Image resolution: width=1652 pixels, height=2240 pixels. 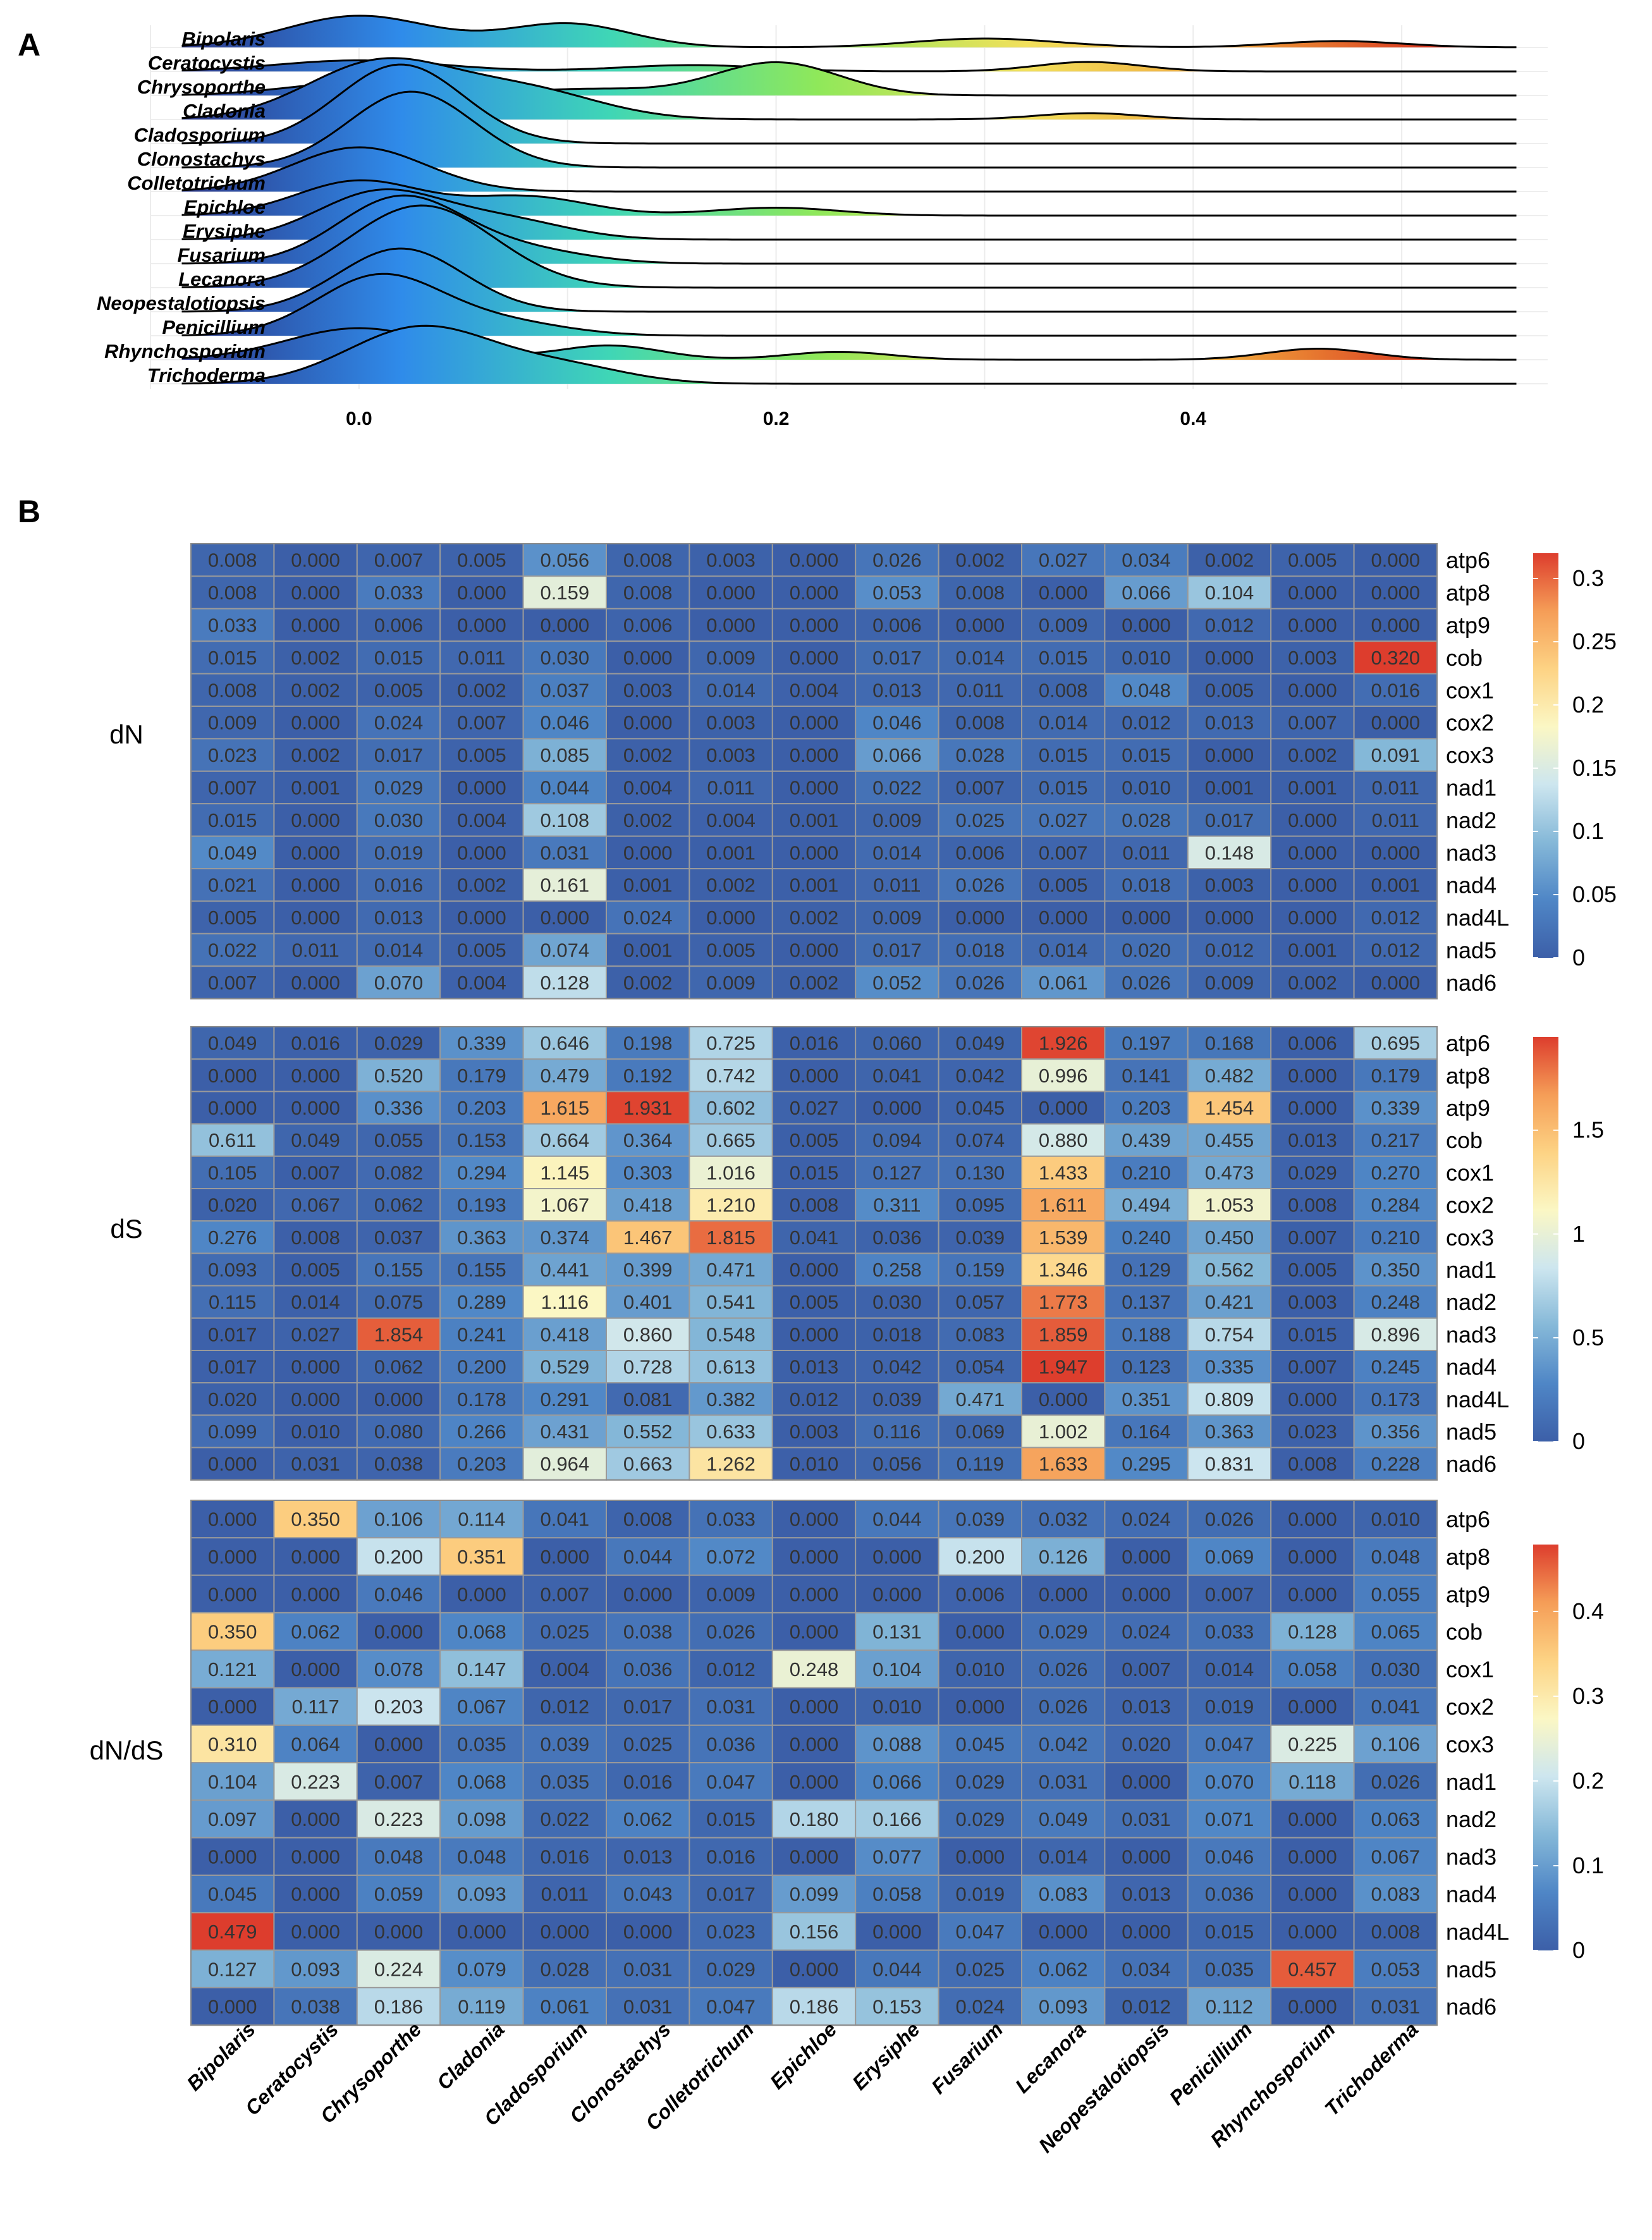 What do you see at coordinates (399, 2007) in the screenshot?
I see `cell-value: 0.186` at bounding box center [399, 2007].